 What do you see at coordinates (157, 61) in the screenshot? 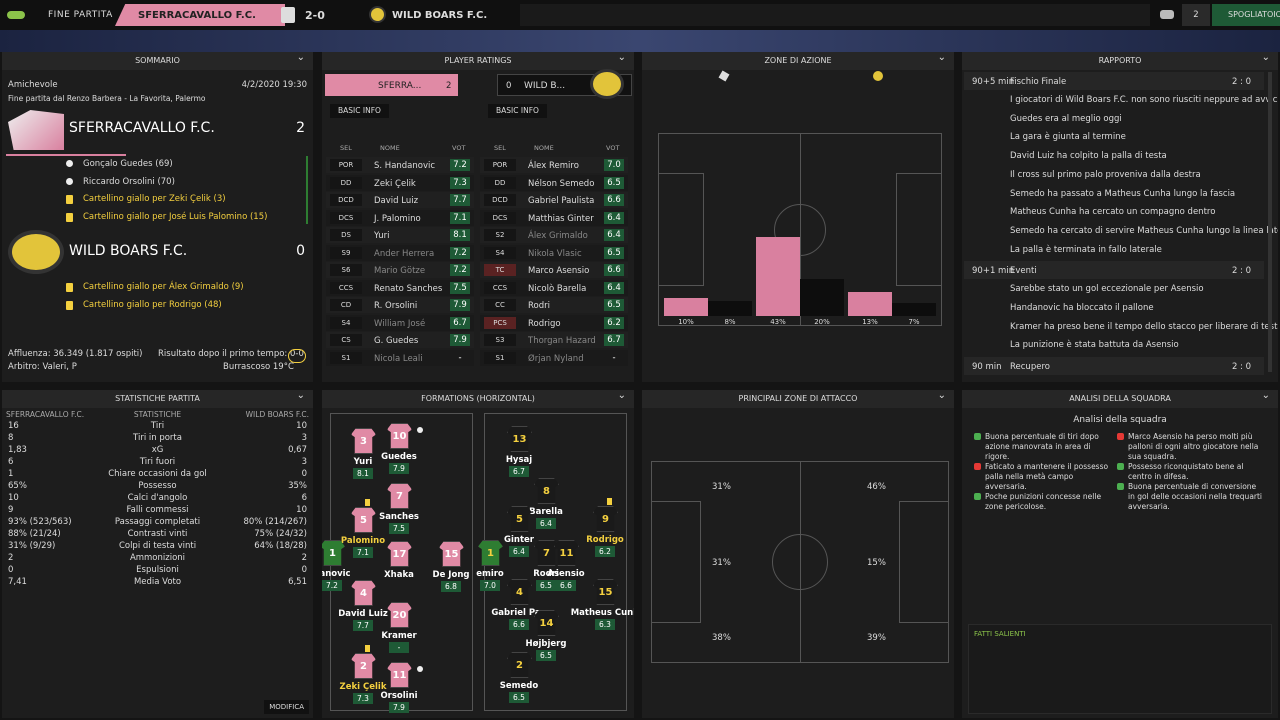
I see `panel-title: SOMMARIO` at bounding box center [157, 61].